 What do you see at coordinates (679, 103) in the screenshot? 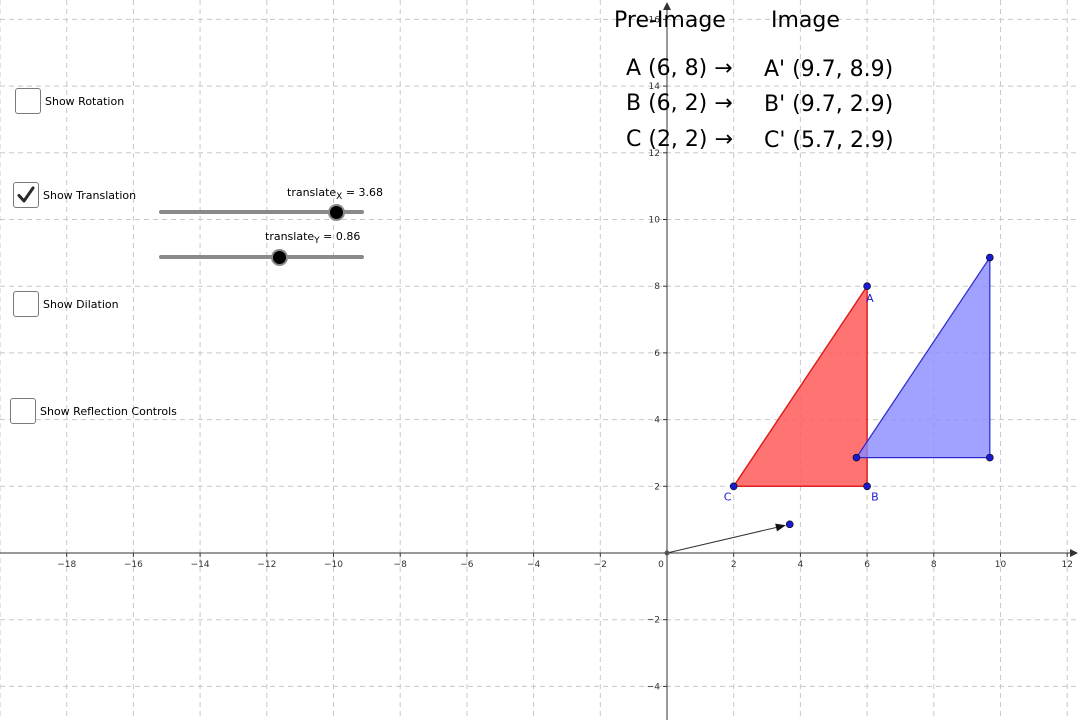
I see `mapping-row-b-preimage: B (6, 2) →` at bounding box center [679, 103].